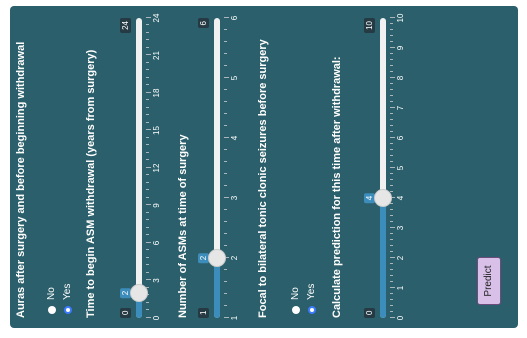 The height and width of the screenshot is (338, 527). What do you see at coordinates (311, 291) in the screenshot?
I see `focal-option-yes-label: Yes` at bounding box center [311, 291].